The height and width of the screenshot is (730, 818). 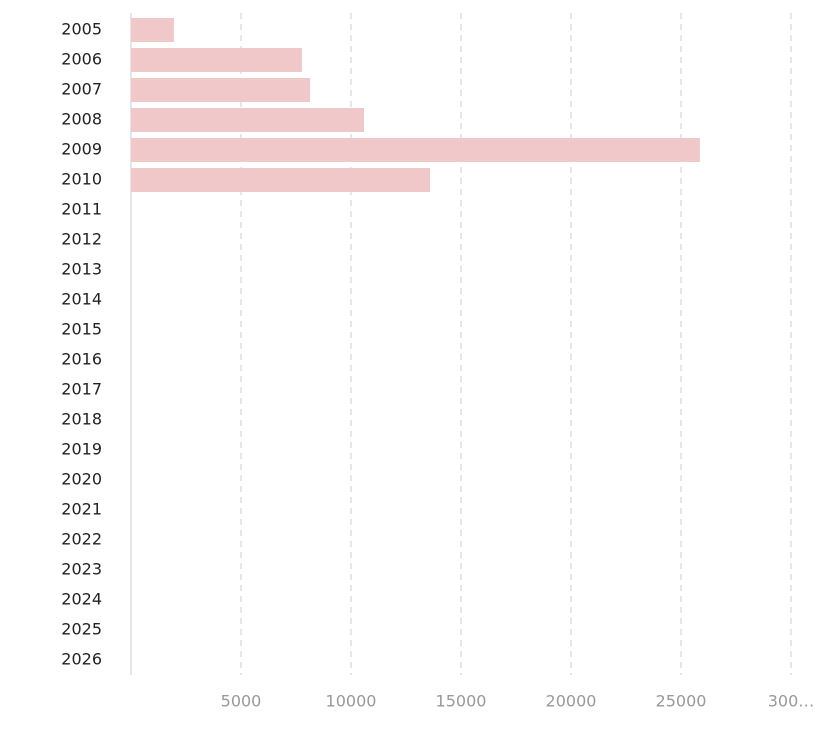 What do you see at coordinates (241, 701) in the screenshot?
I see `x-tick-label: 5000` at bounding box center [241, 701].